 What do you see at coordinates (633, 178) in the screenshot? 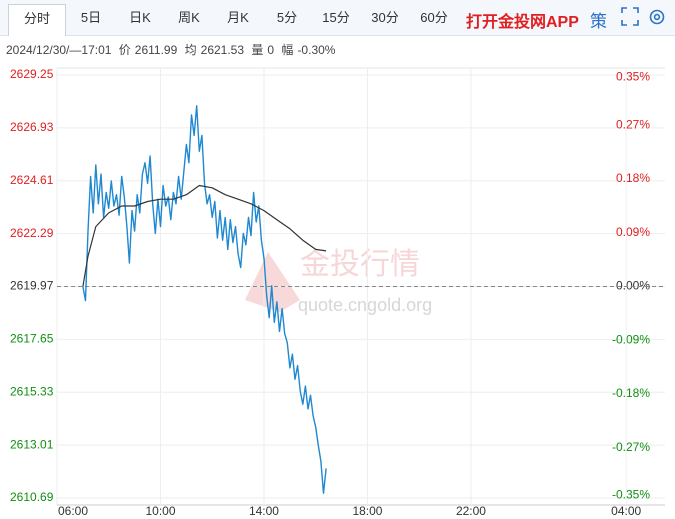
I see `y2-tick-label: 0.18%` at bounding box center [633, 178].